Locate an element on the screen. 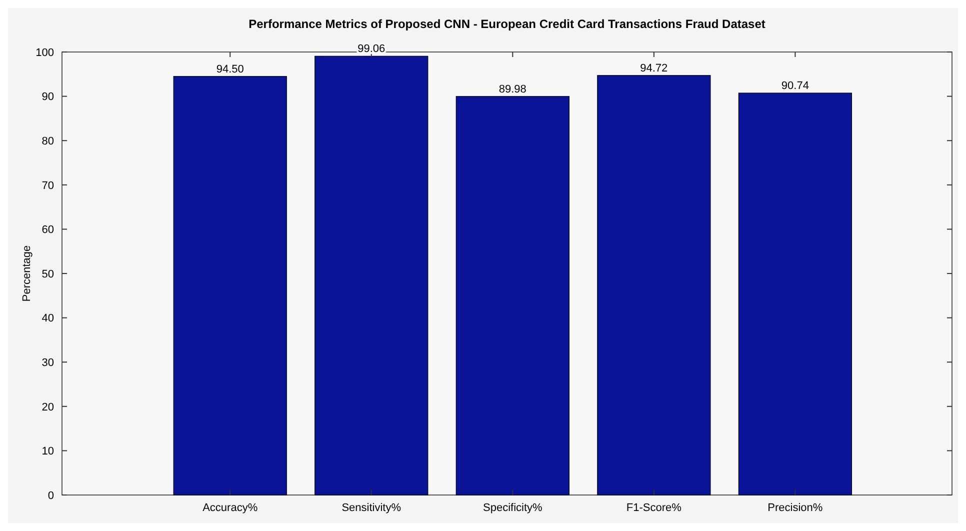 Image resolution: width=966 pixels, height=531 pixels. y-tick-label: 50 is located at coordinates (48, 274).